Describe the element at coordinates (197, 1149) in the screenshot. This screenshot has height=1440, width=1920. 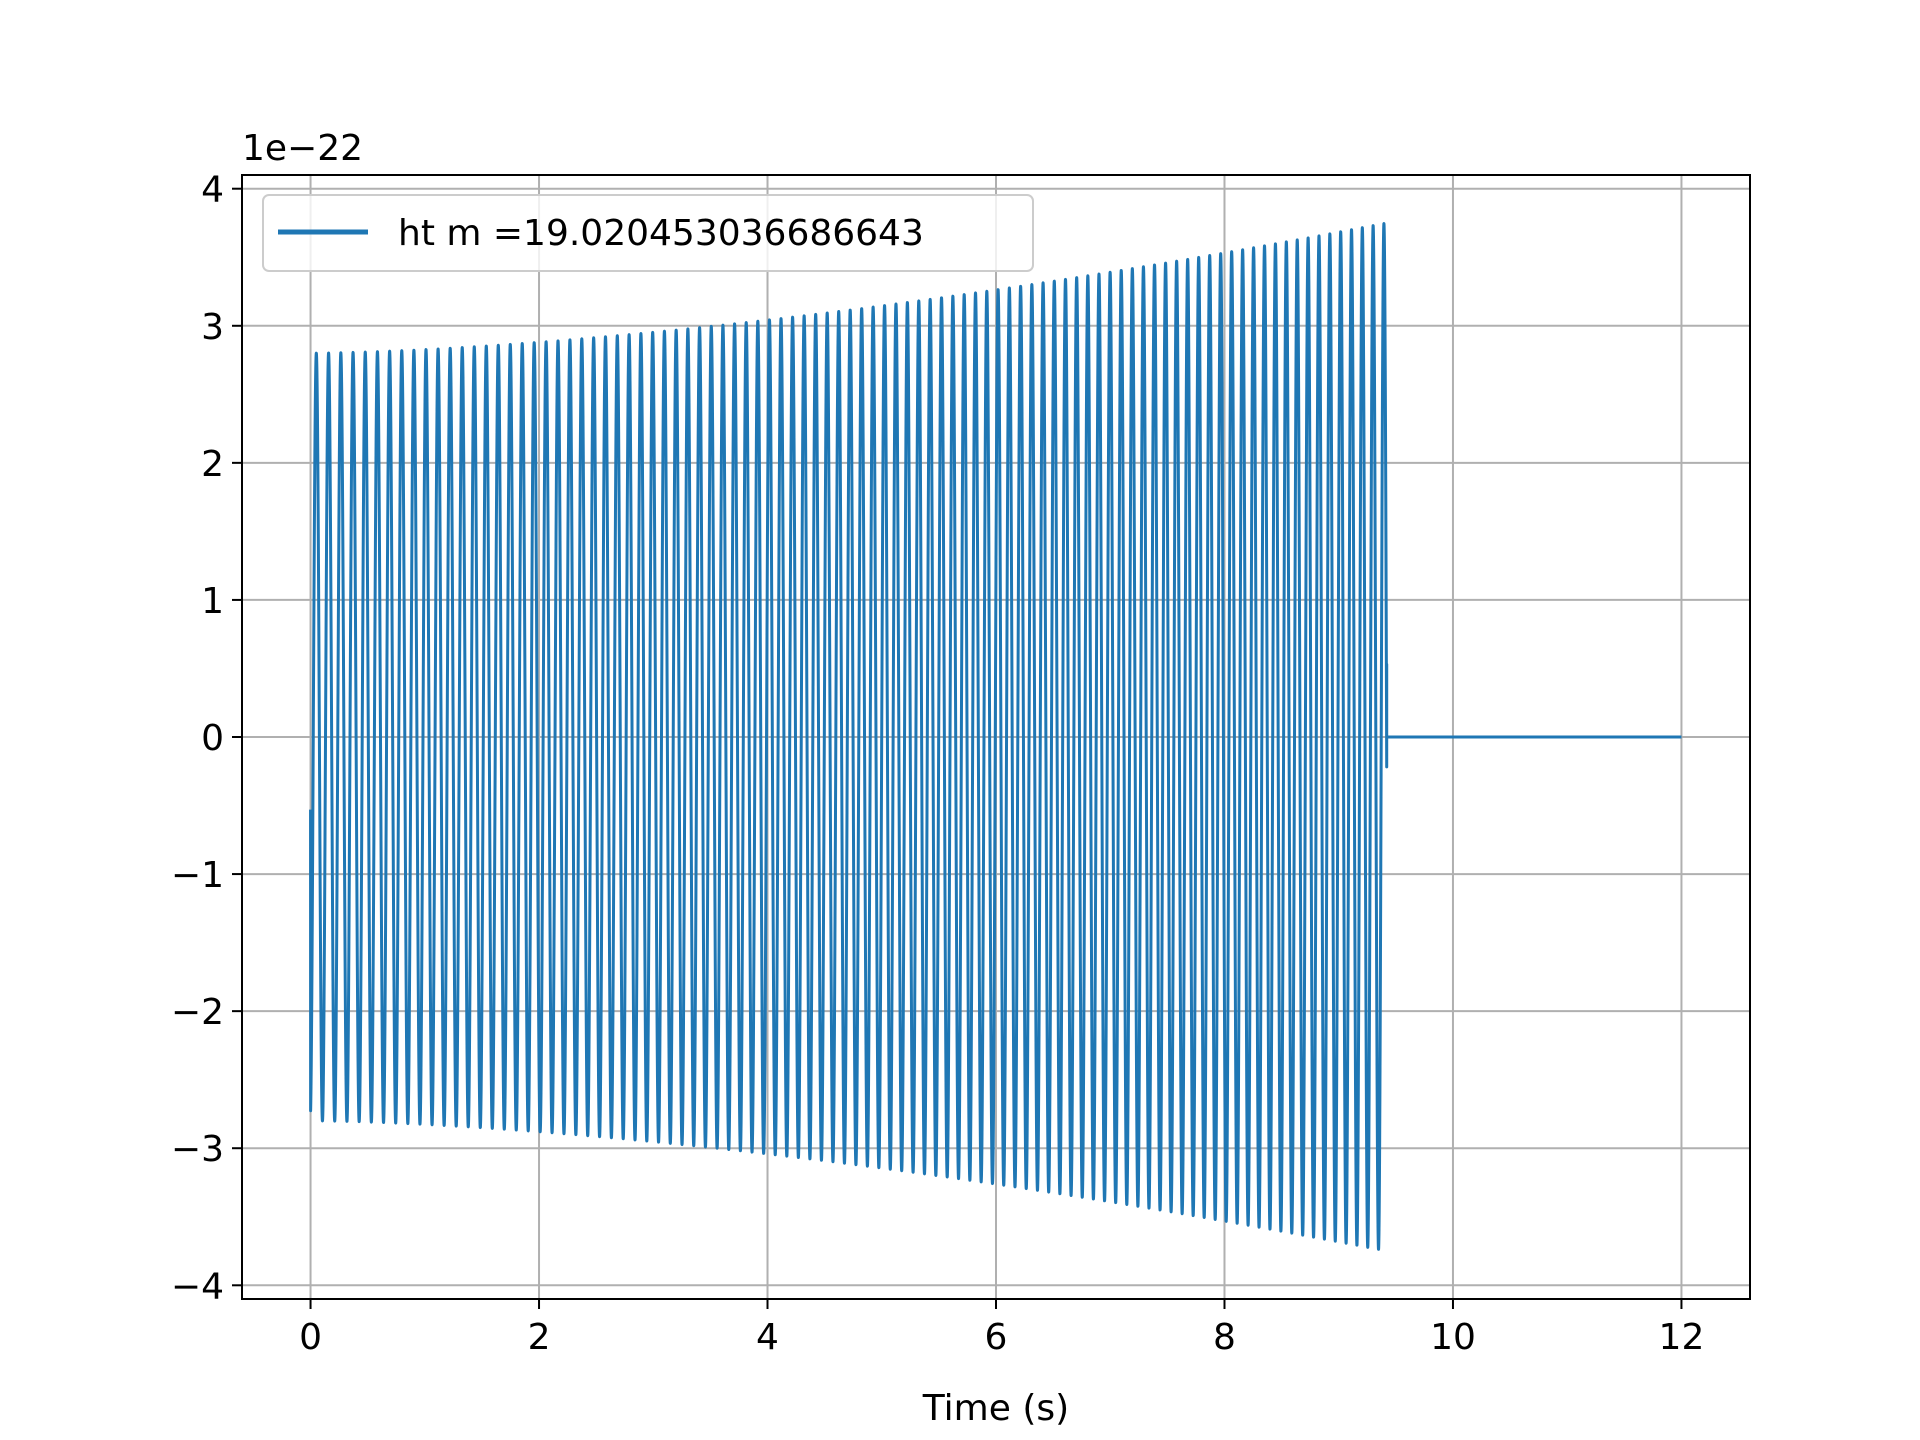
I see `y-tick-label: −3` at that location.